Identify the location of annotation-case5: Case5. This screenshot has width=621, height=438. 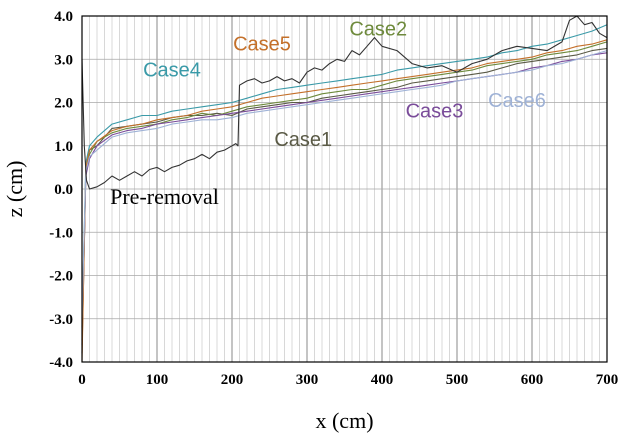
(262, 45).